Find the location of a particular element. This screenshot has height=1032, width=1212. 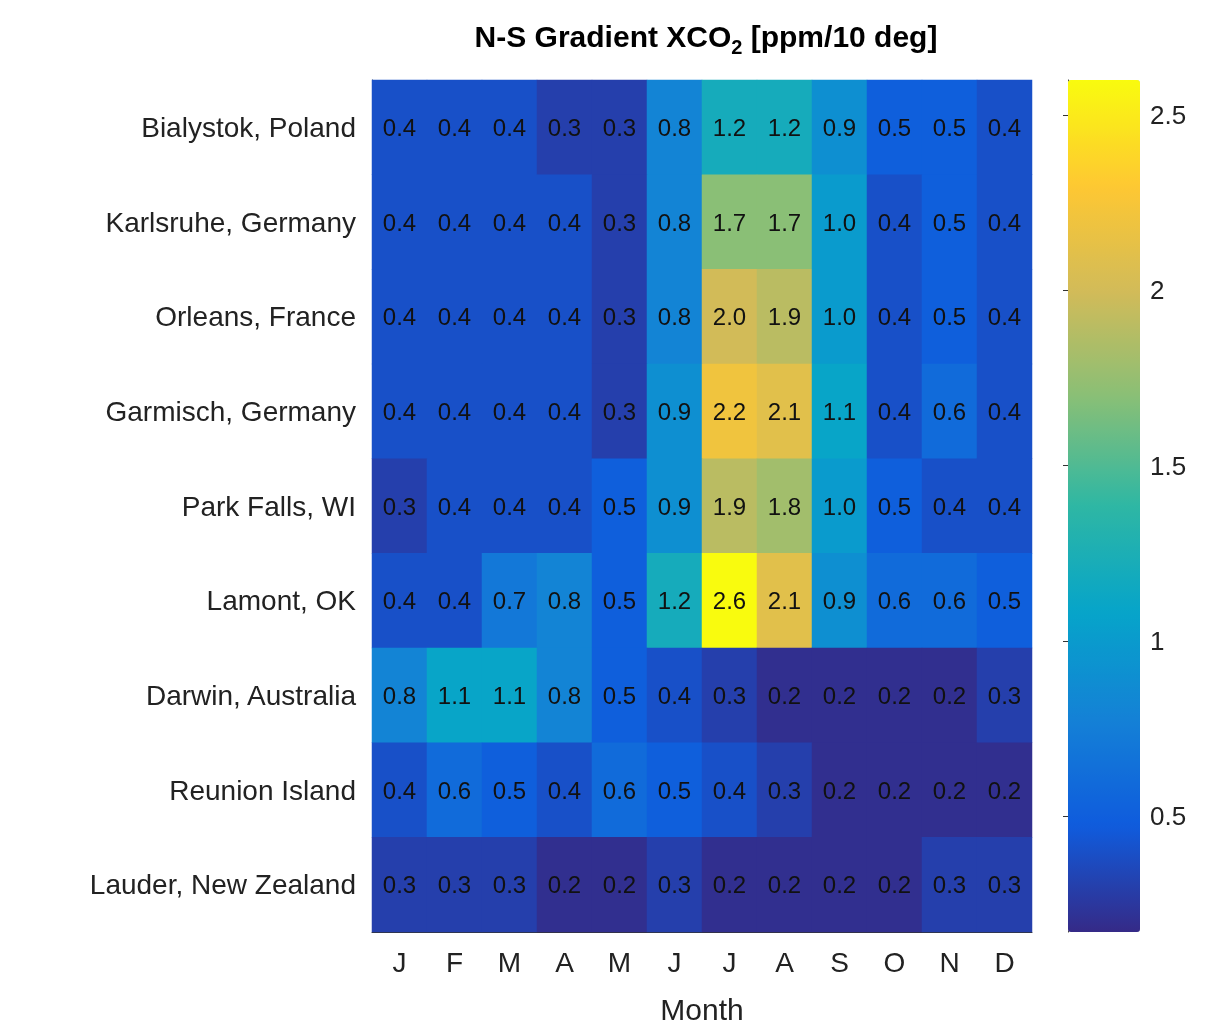

color-bar-label: 2 is located at coordinates (1157, 290).